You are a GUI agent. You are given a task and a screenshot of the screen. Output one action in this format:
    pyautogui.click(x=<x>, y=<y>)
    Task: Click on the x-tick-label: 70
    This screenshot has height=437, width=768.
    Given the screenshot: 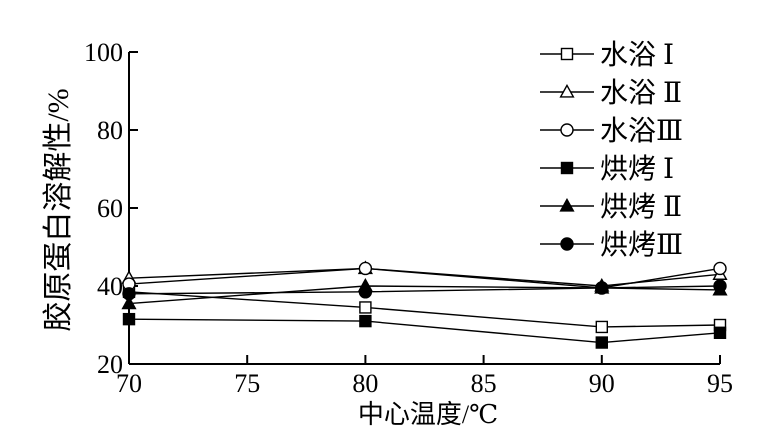 What is the action you would take?
    pyautogui.click(x=129, y=383)
    